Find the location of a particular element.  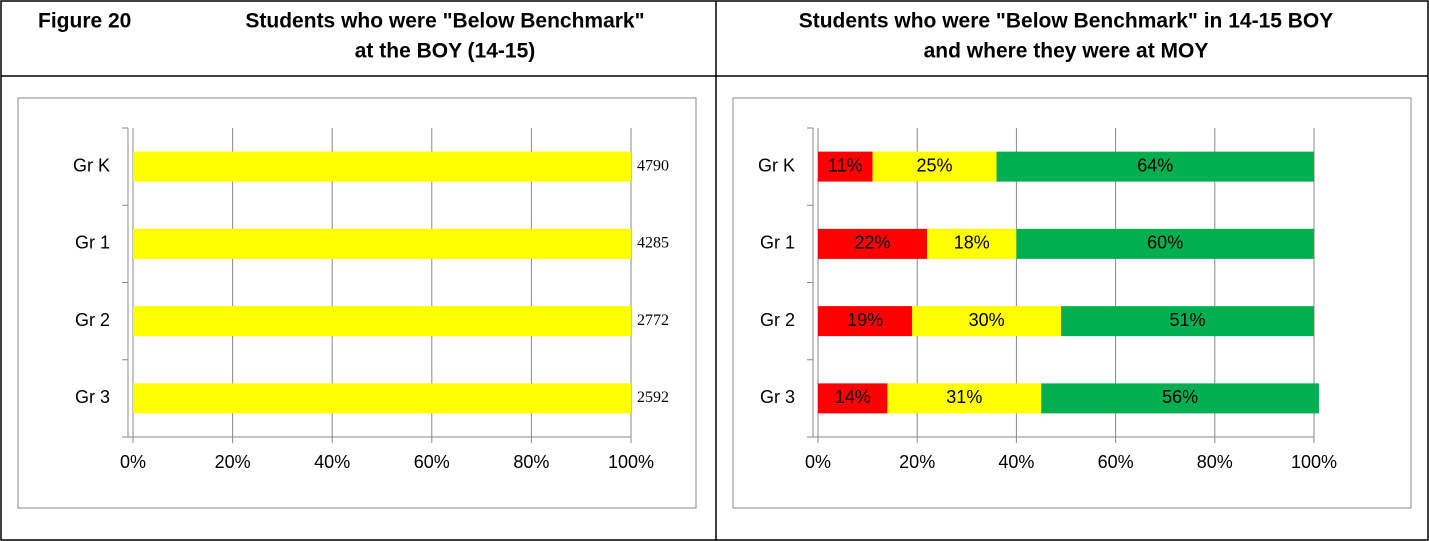

data-label: 2772 is located at coordinates (653, 320).